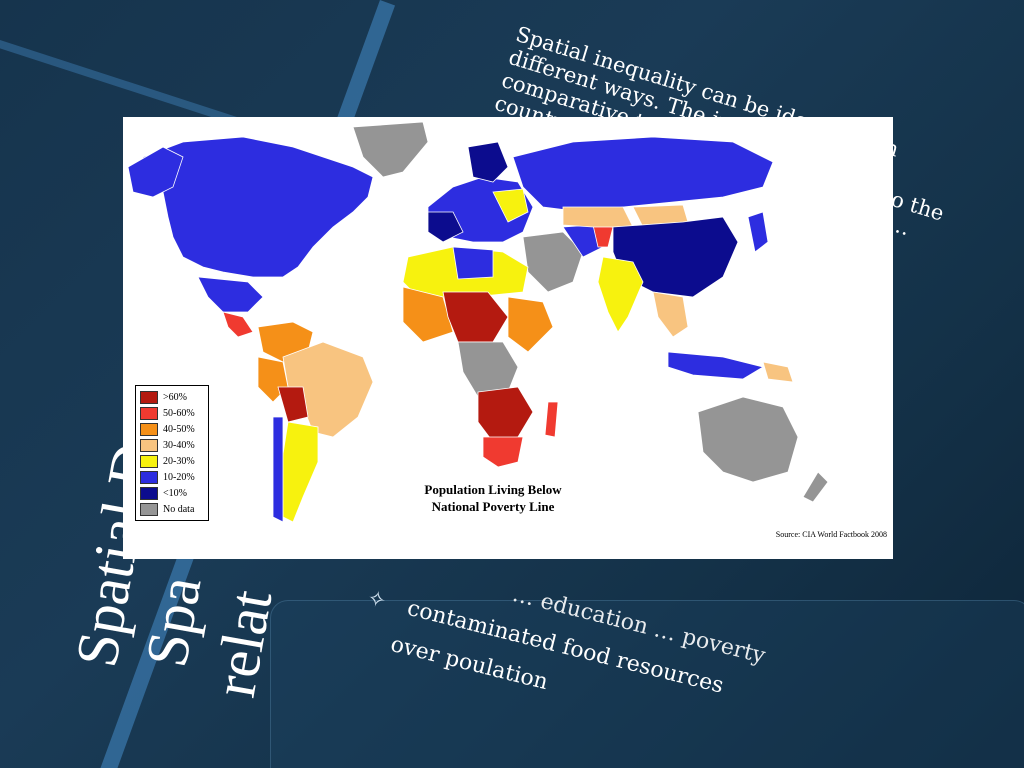 This screenshot has width=1024, height=768. Describe the element at coordinates (179, 509) in the screenshot. I see `legend-label: No data` at that location.